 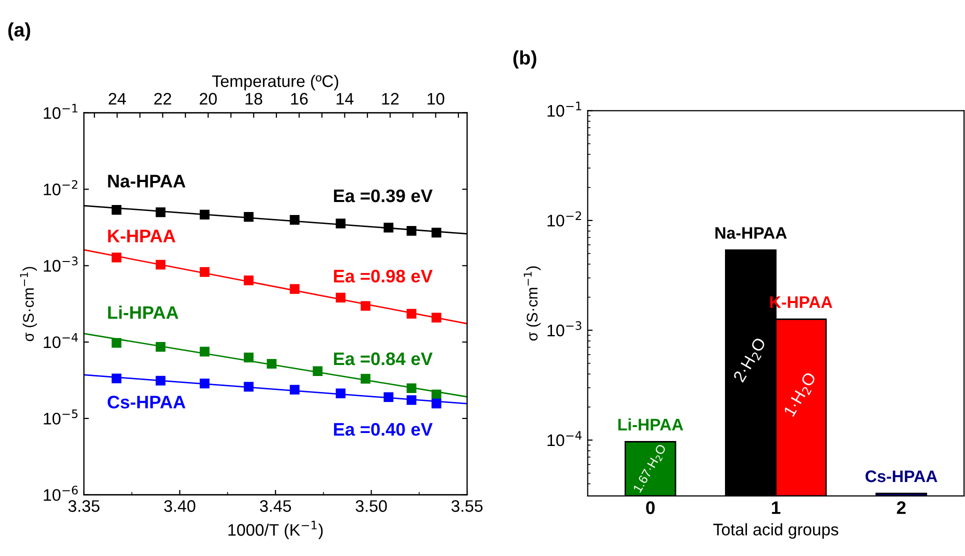 I want to click on x2-tick-label: 24, so click(x=117, y=98).